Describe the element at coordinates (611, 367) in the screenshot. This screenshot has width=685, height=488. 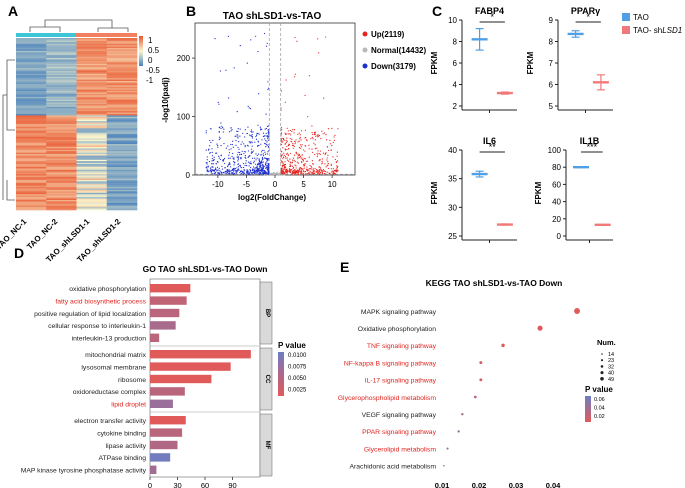
I see `size-legend-label: 32` at that location.